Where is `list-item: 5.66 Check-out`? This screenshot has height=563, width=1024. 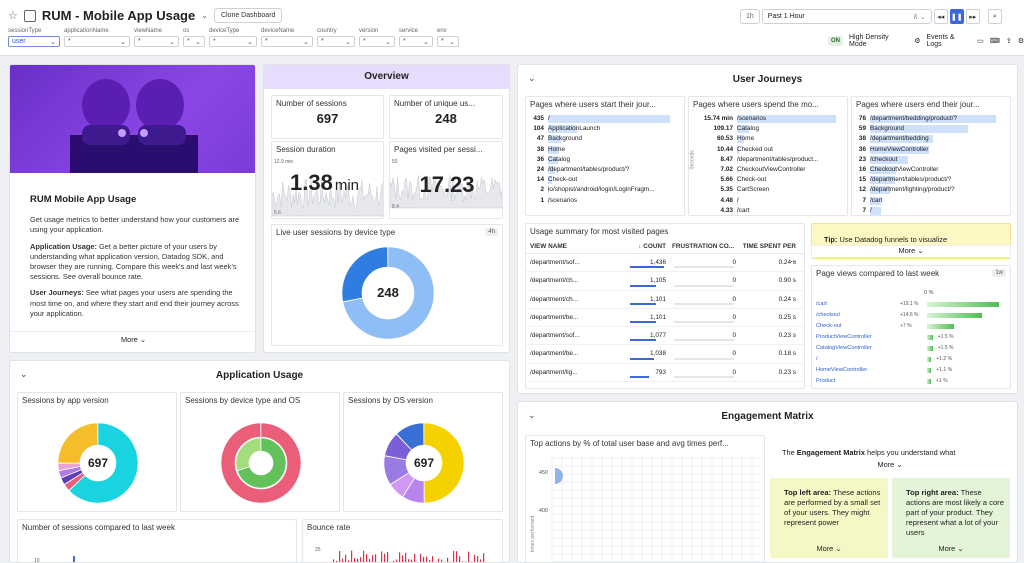 list-item: 5.66 Check-out is located at coordinates (770, 180).